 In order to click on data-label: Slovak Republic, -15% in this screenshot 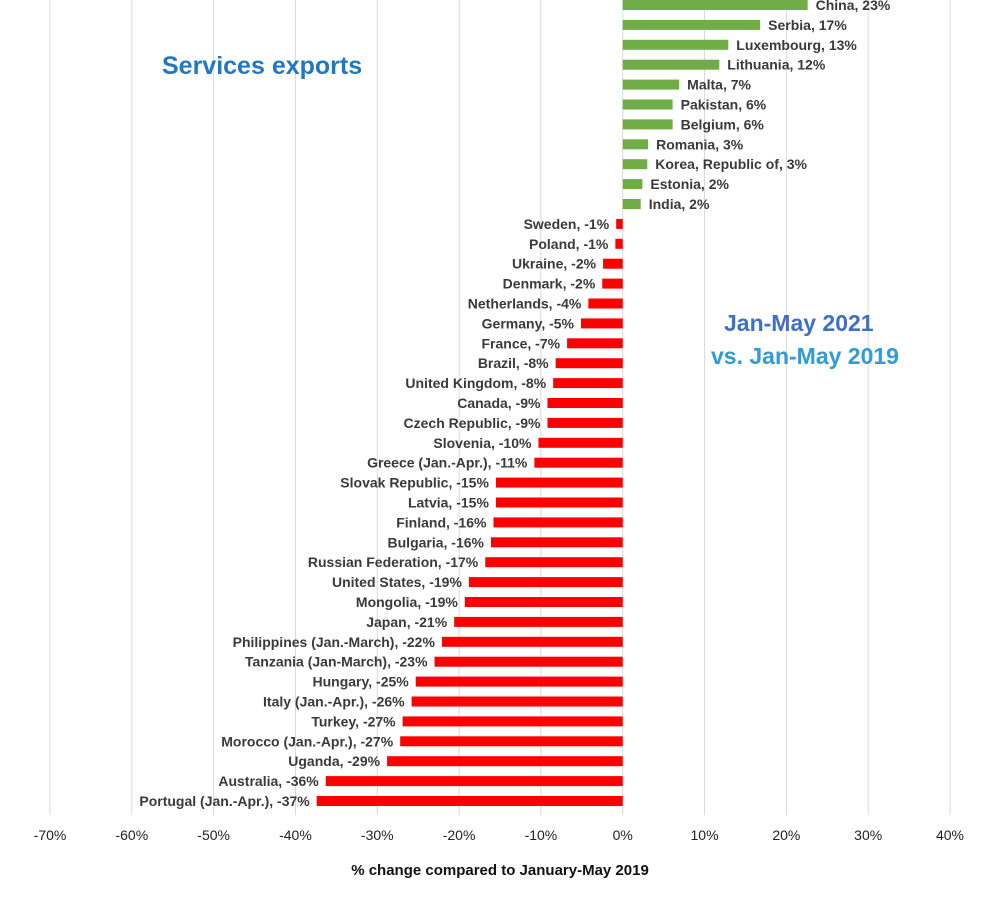, I will do `click(414, 483)`.